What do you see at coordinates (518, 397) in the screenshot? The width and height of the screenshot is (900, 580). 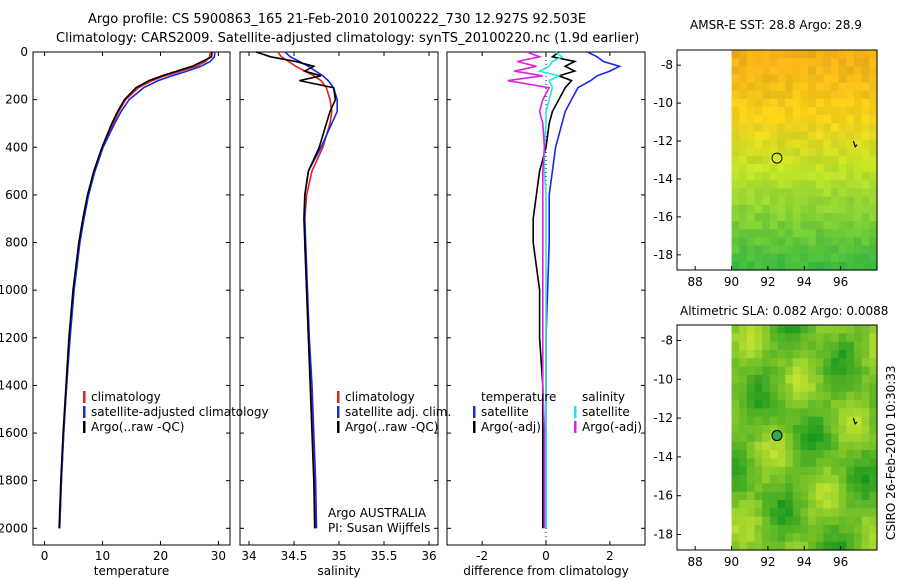 I see `legend-entry: temperature` at bounding box center [518, 397].